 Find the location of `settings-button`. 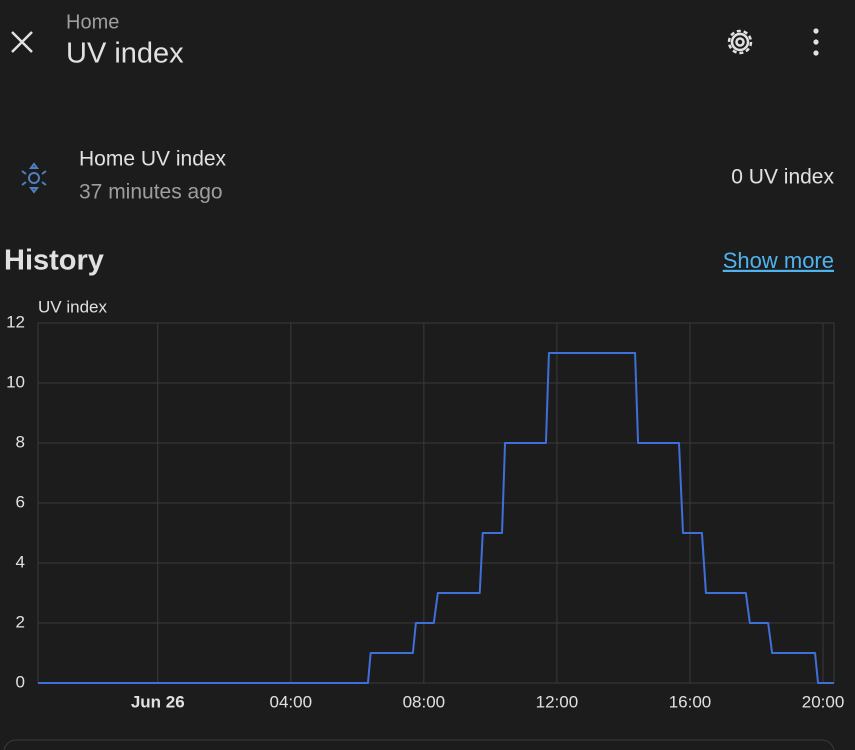

settings-button is located at coordinates (740, 42).